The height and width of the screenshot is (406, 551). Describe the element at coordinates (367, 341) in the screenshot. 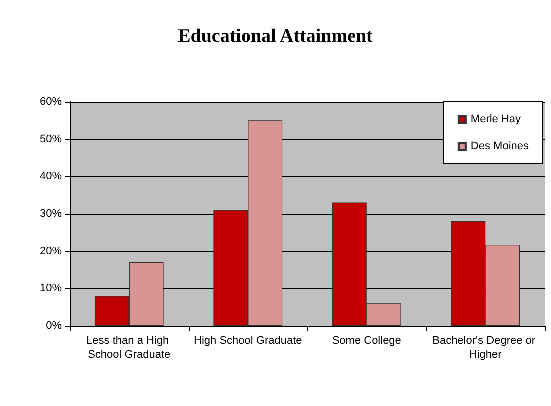

I see `x-tick-label: Some College` at that location.